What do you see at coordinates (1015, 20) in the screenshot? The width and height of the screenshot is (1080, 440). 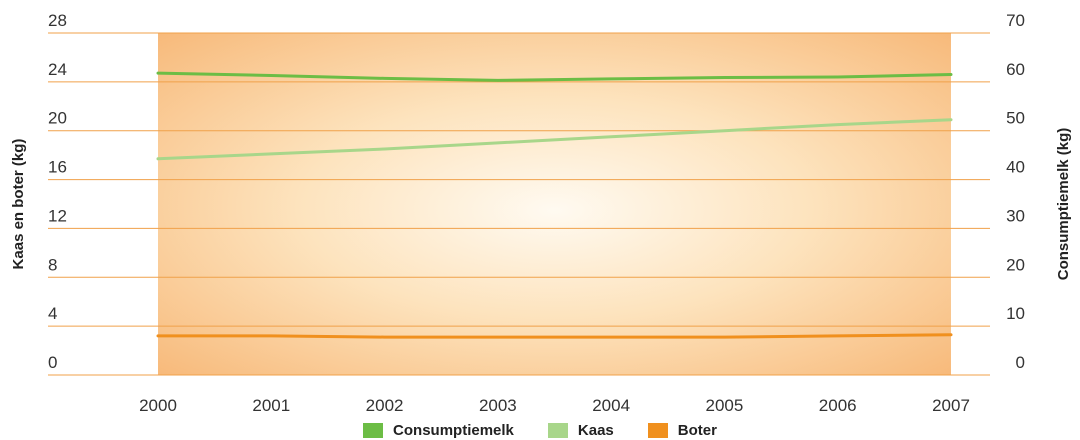 I see `right-tick-label: 70` at bounding box center [1015, 20].